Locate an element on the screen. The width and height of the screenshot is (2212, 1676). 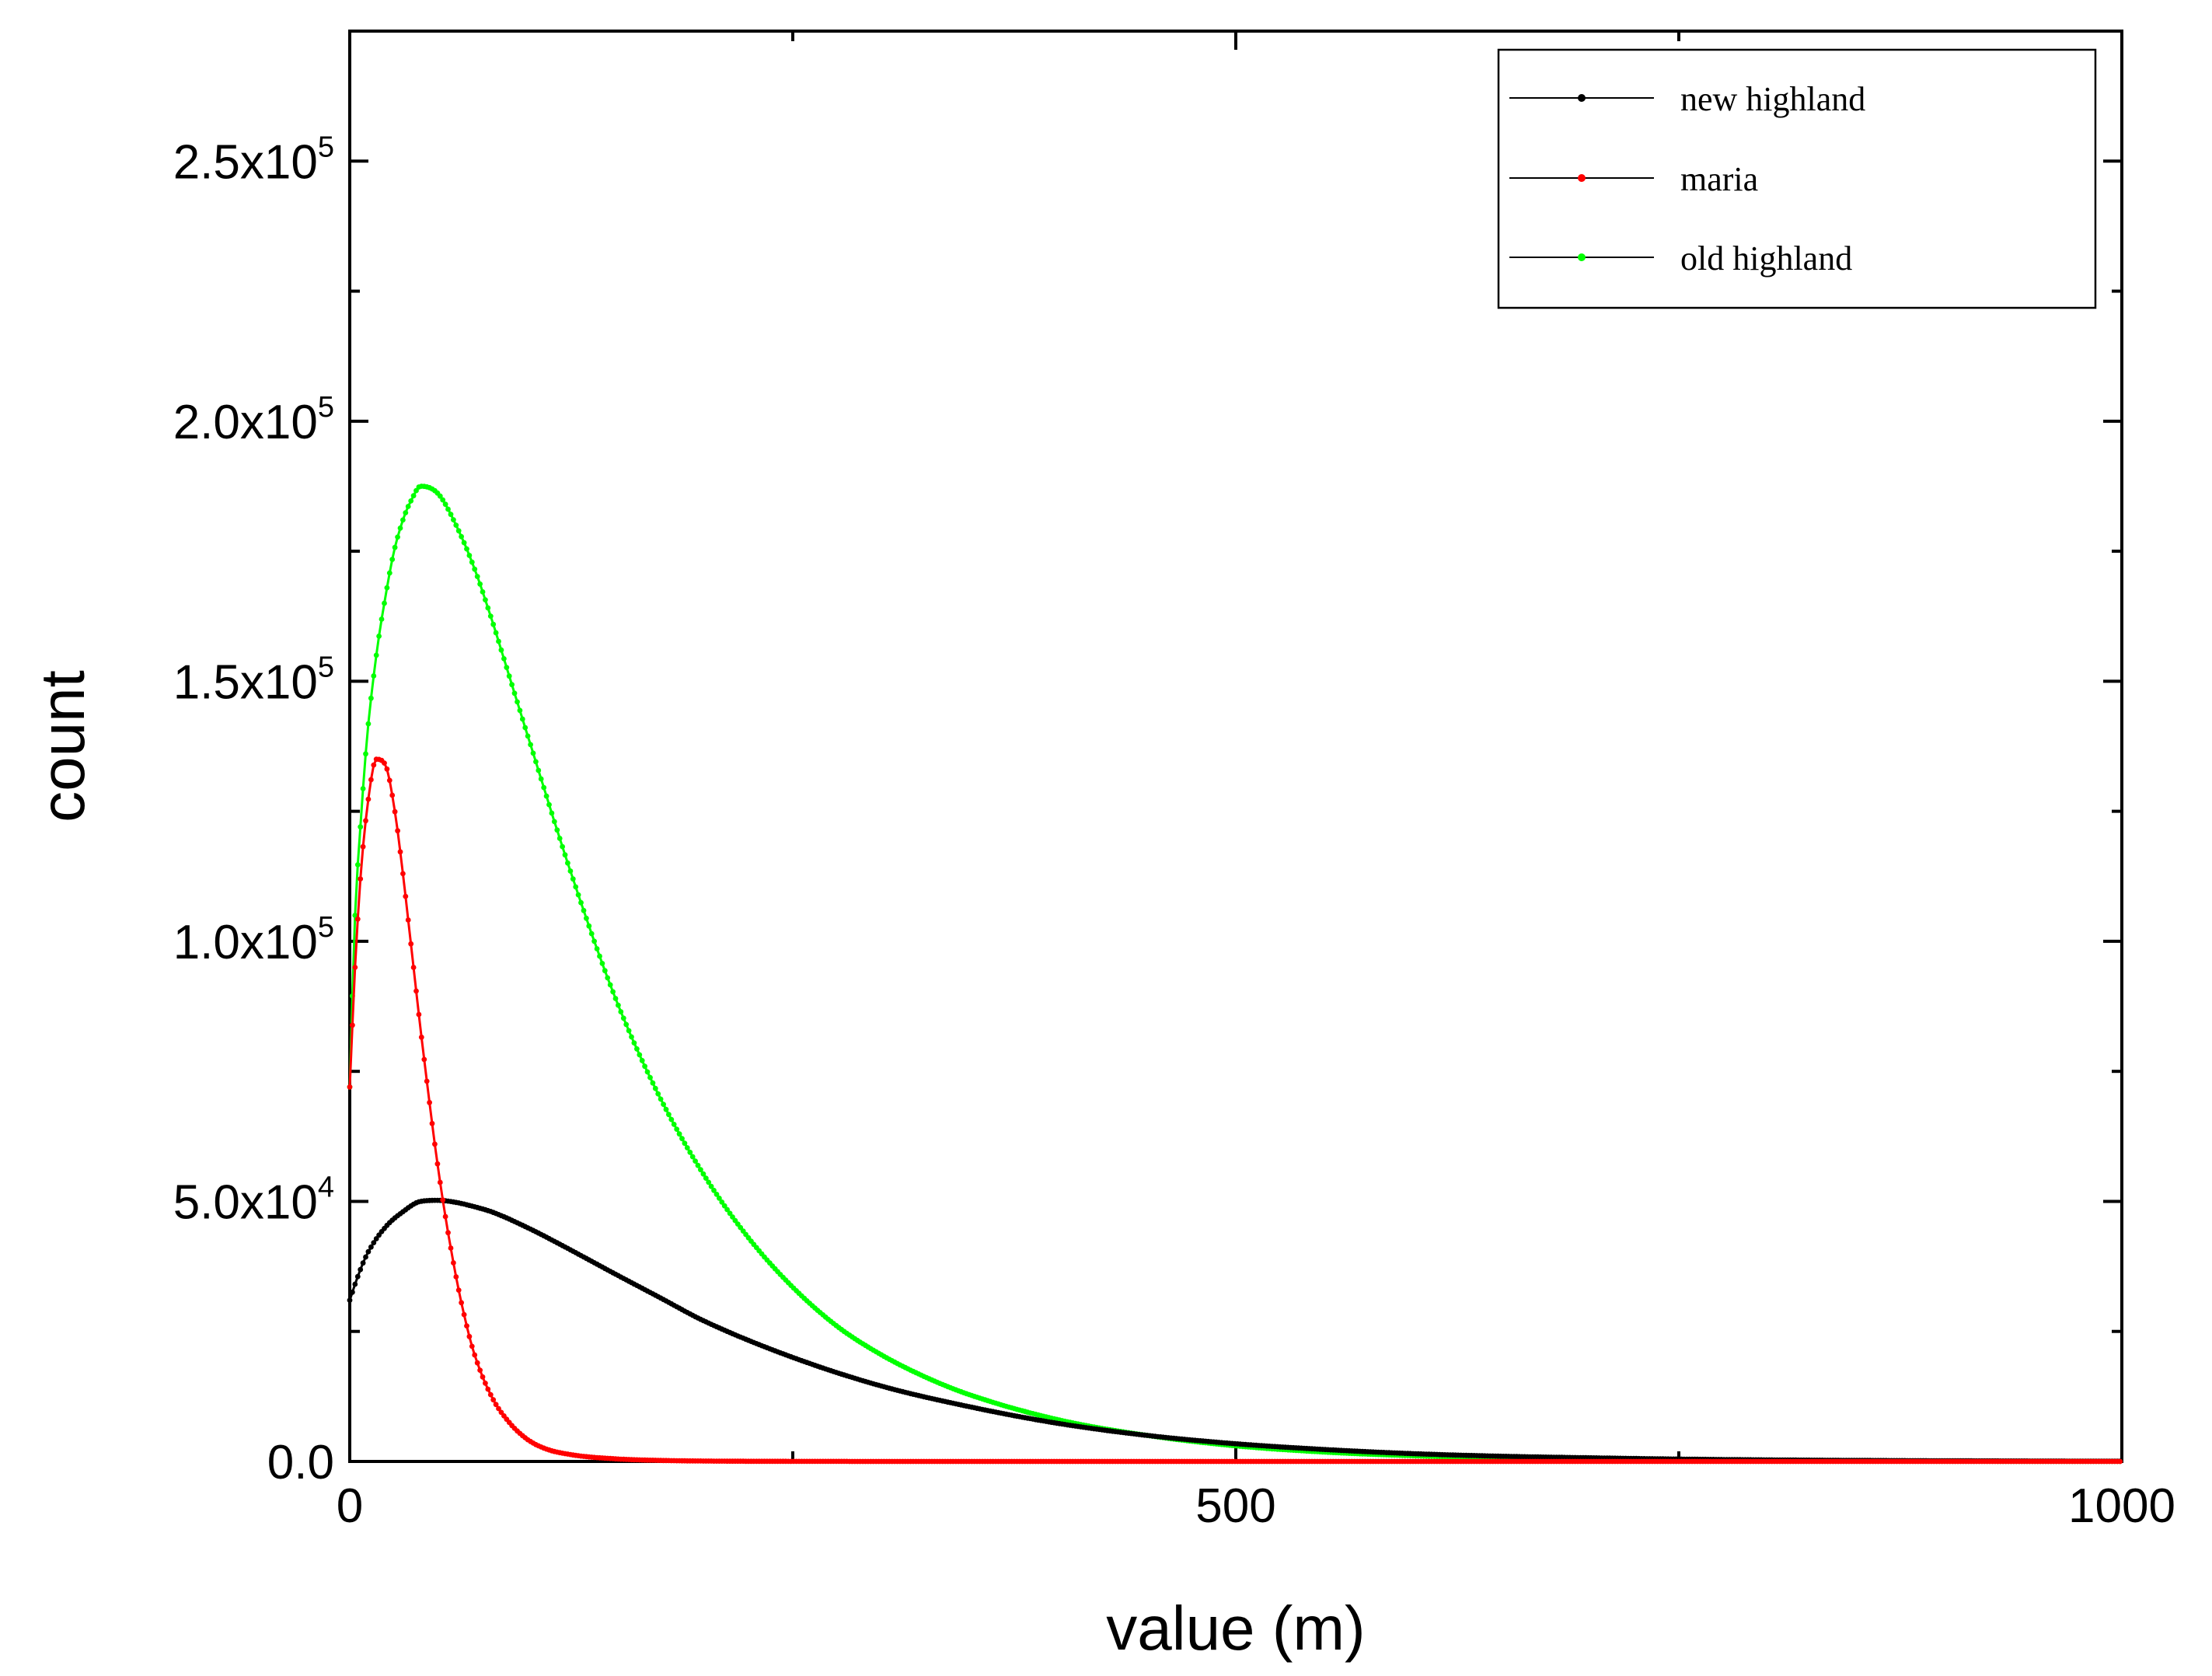
data-point-new-highland is located at coordinates (374, 1242).